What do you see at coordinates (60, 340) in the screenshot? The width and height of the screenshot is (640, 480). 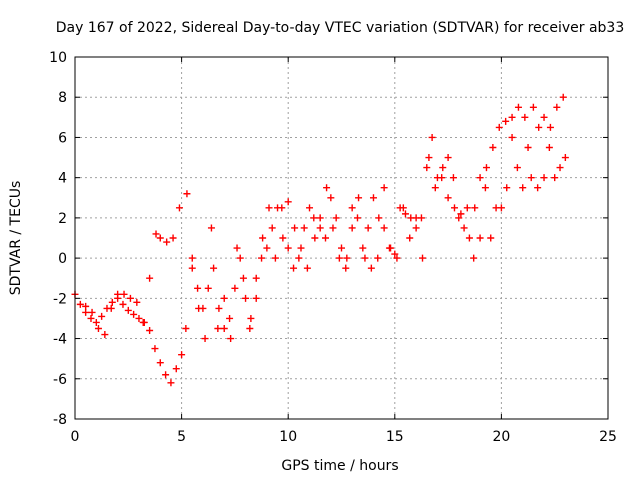 I see `y-tick-label: -4` at bounding box center [60, 340].